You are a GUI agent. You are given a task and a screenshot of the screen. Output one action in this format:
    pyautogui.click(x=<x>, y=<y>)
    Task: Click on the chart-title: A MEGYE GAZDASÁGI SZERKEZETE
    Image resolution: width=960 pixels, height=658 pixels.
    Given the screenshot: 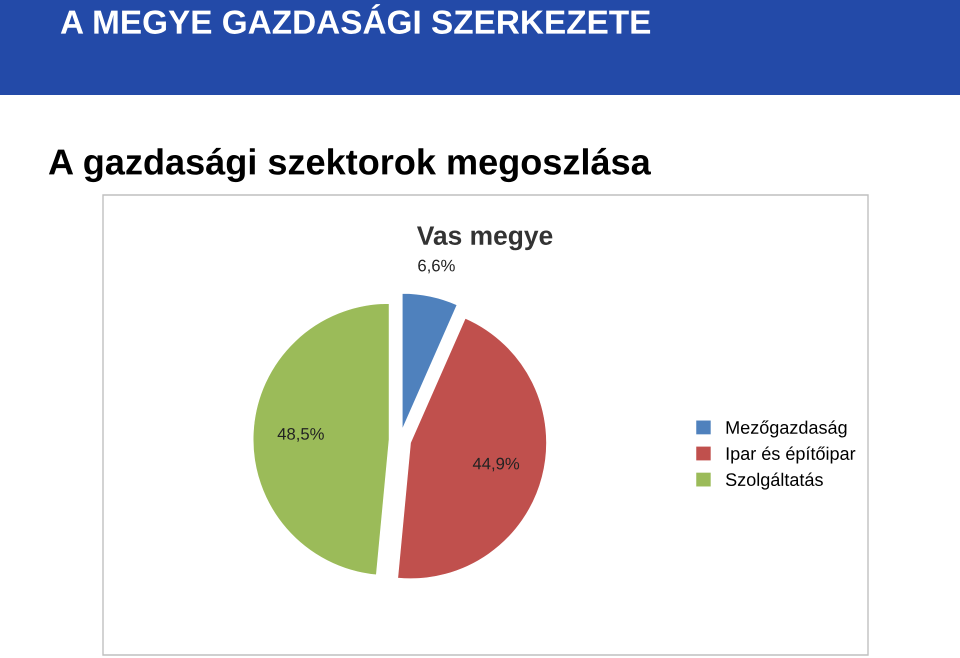 What is the action you would take?
    pyautogui.click(x=355, y=19)
    